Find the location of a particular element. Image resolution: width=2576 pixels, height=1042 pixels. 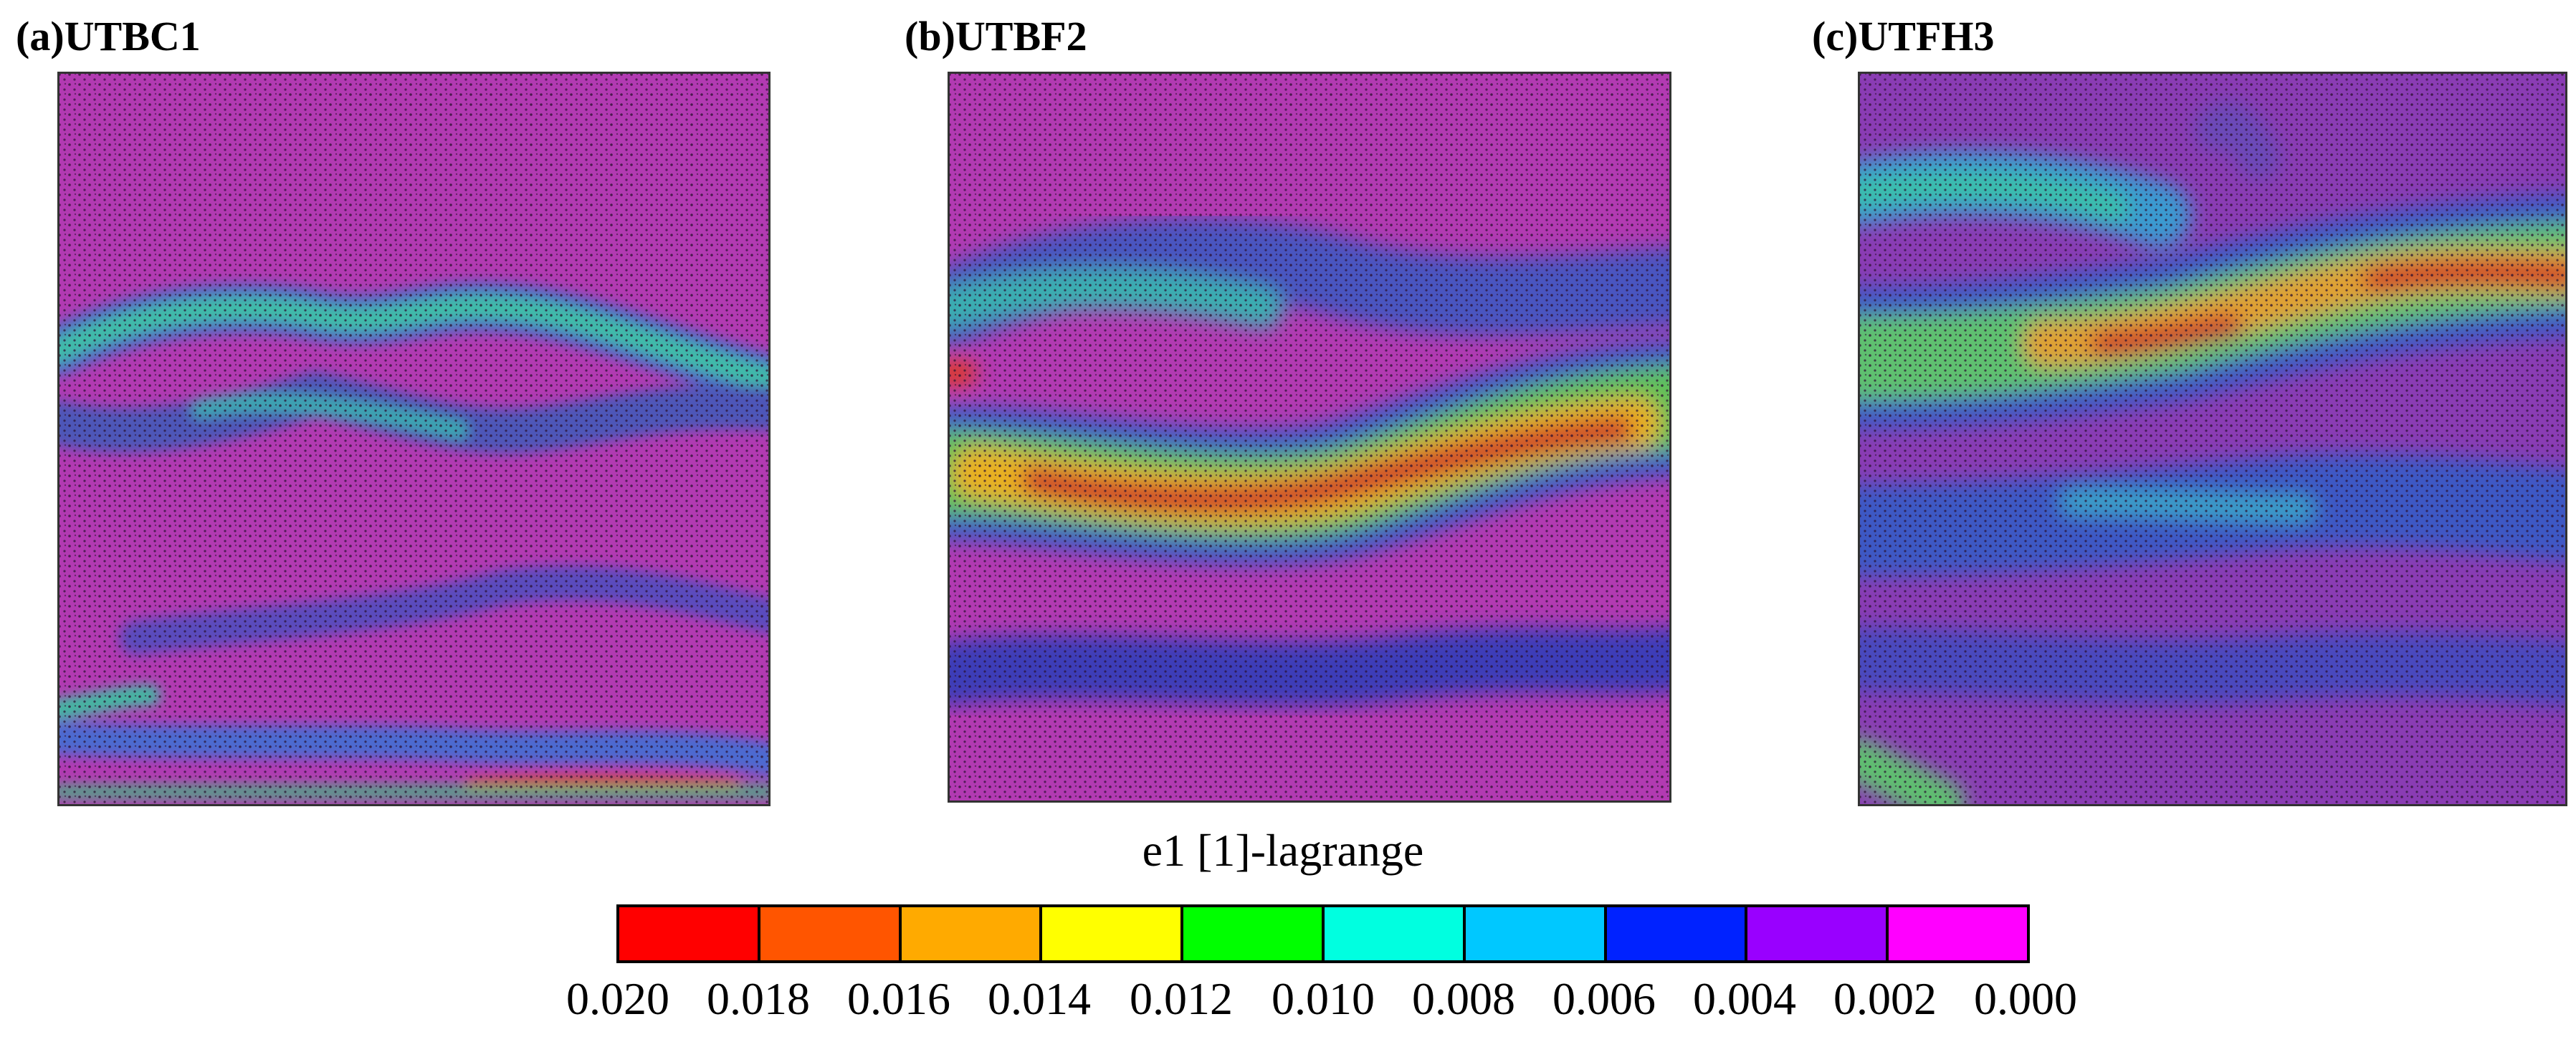

colorbar-tick-label: 0.016 is located at coordinates (898, 999).